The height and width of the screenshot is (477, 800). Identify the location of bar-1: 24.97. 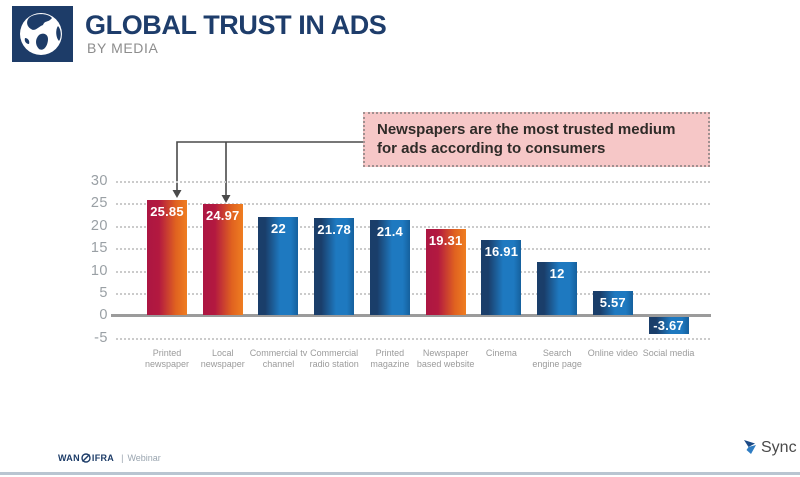
(222, 259).